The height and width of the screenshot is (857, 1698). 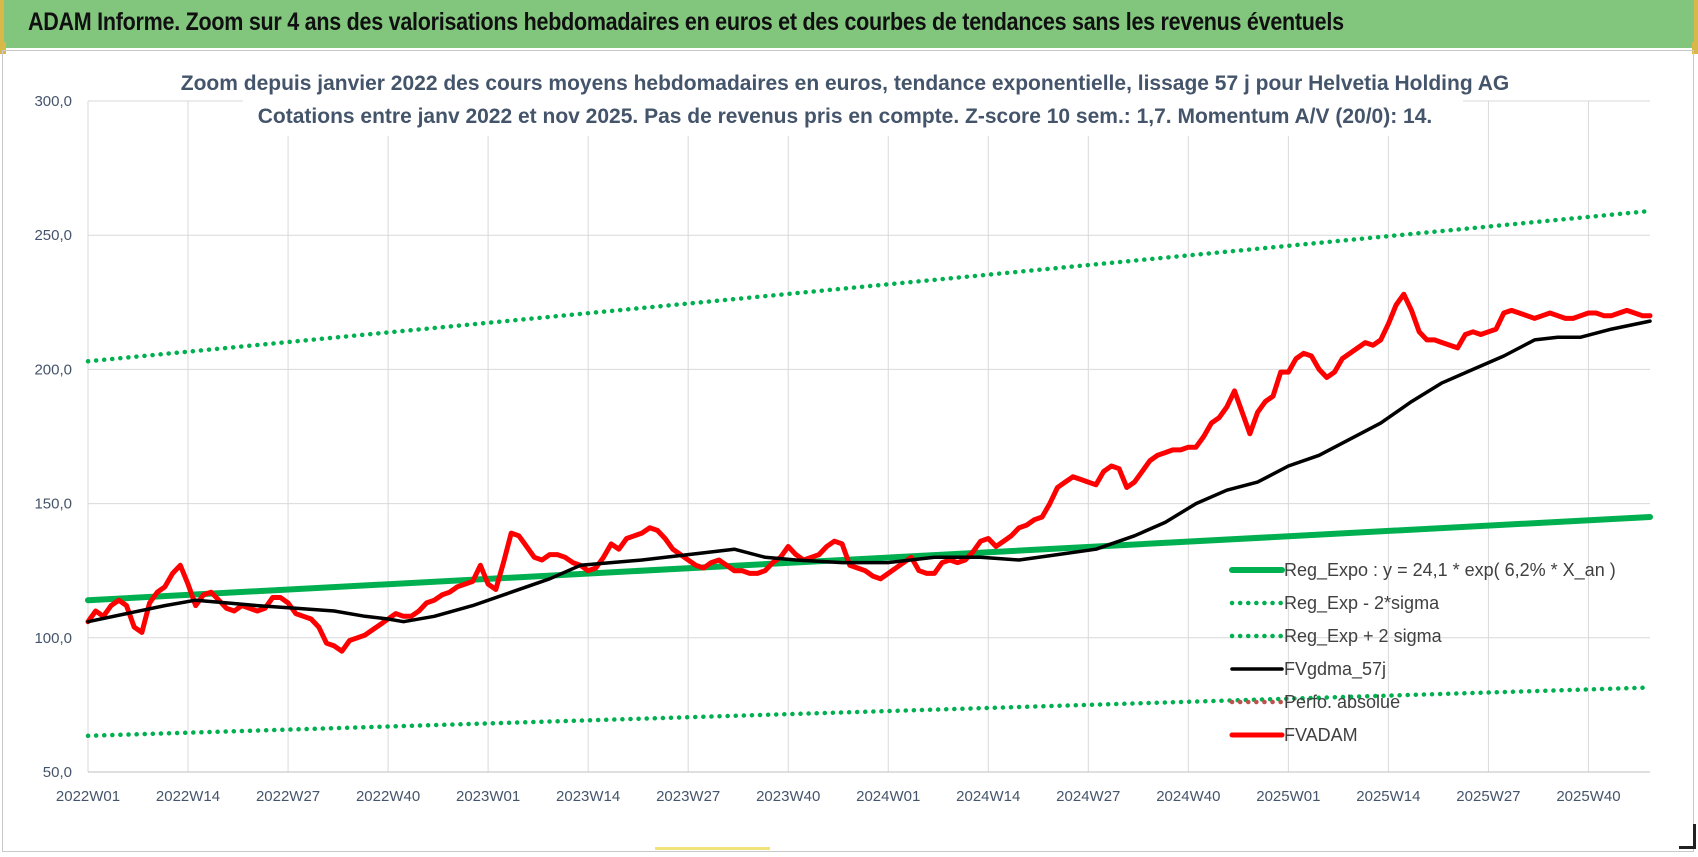 What do you see at coordinates (388, 796) in the screenshot?
I see `x-tick-label: 2022W40` at bounding box center [388, 796].